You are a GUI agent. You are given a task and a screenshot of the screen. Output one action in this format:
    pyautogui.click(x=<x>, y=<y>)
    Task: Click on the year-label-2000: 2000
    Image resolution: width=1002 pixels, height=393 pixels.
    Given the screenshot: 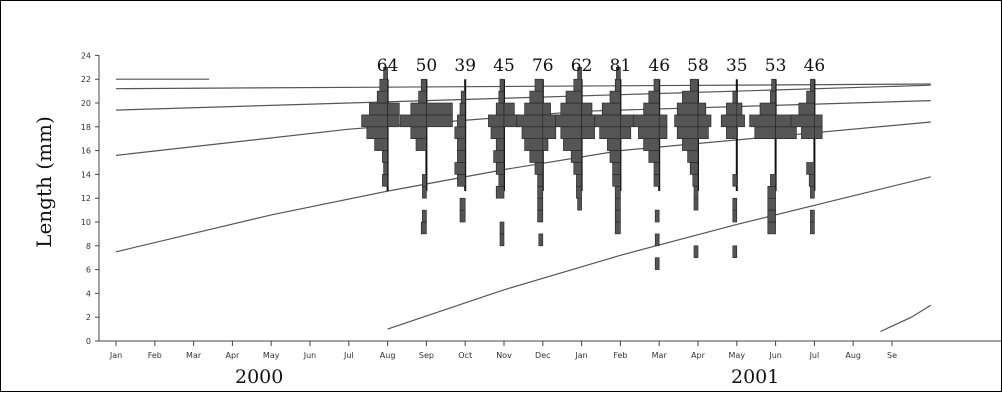 What is the action you would take?
    pyautogui.click(x=259, y=377)
    